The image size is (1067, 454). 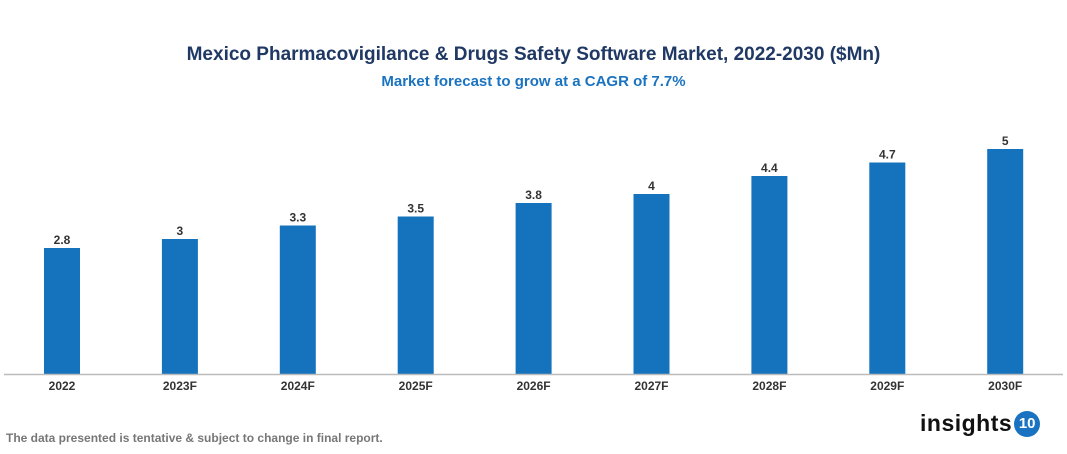 I want to click on bar-2030F, so click(x=1005, y=261).